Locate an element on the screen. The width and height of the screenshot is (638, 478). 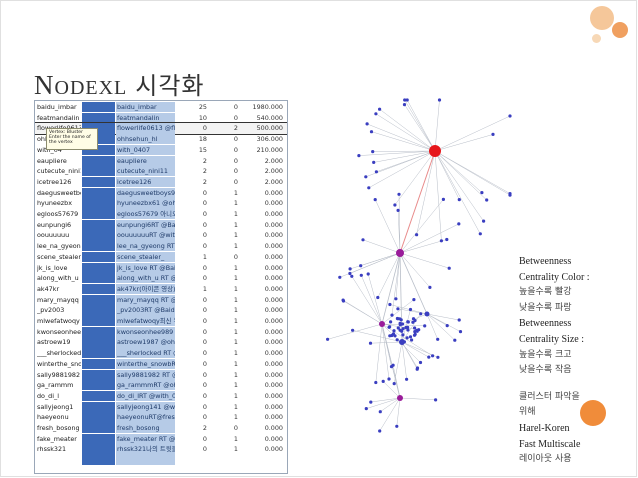
table-row: oouuuuuu oouuuuuuRT @with_ 0 1 0.000 is located at coordinates (161, 235).